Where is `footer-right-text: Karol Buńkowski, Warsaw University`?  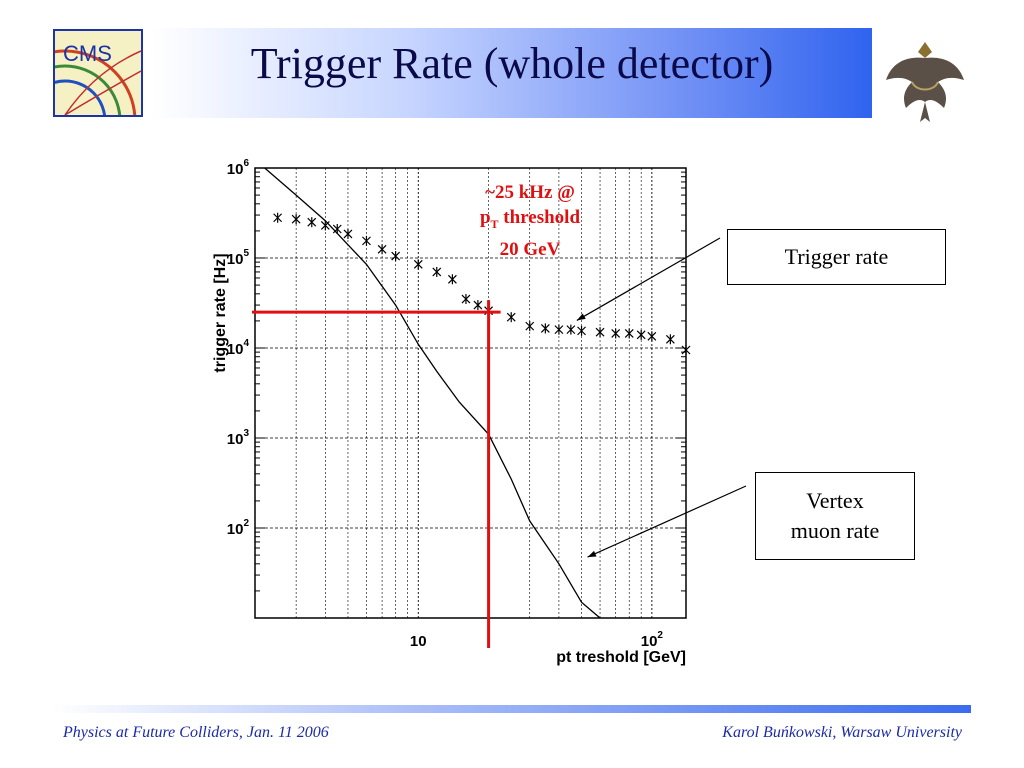 footer-right-text: Karol Buńkowski, Warsaw University is located at coordinates (842, 732).